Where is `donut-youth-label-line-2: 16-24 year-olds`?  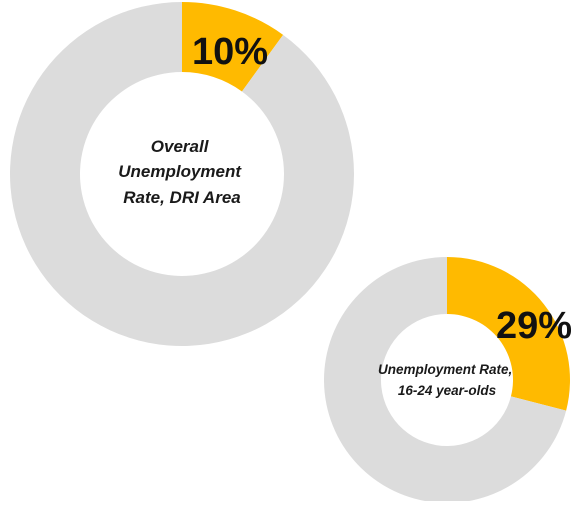
donut-youth-label-line-2: 16-24 year-olds is located at coordinates (447, 390).